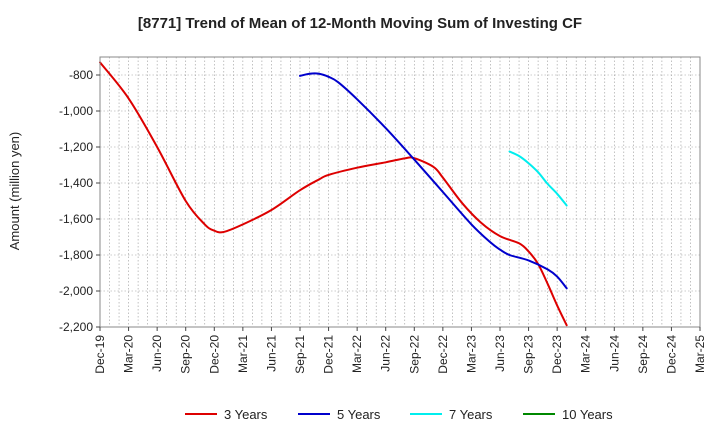  Describe the element at coordinates (671, 354) in the screenshot. I see `x-tick-label: Dec-24` at that location.